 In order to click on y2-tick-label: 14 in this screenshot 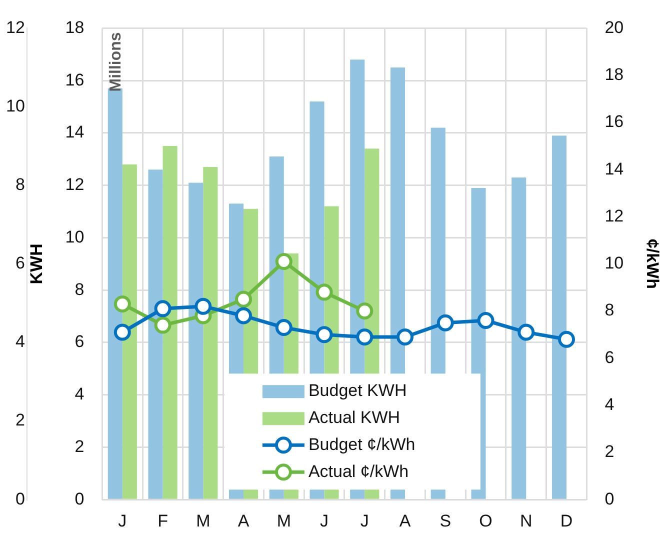, I will do `click(614, 168)`.